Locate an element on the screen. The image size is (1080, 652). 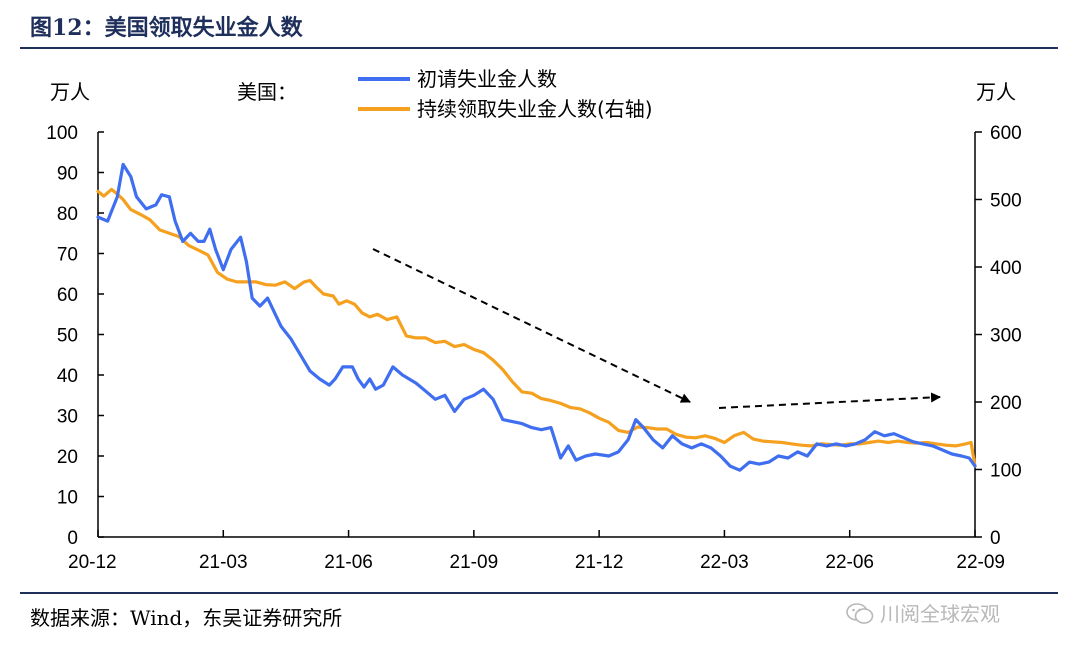
right-tick-label: 400 is located at coordinates (1006, 268).